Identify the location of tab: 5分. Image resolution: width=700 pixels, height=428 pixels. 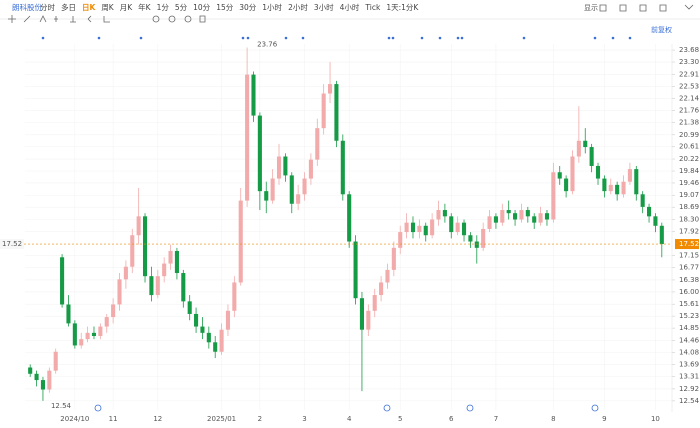
(181, 7).